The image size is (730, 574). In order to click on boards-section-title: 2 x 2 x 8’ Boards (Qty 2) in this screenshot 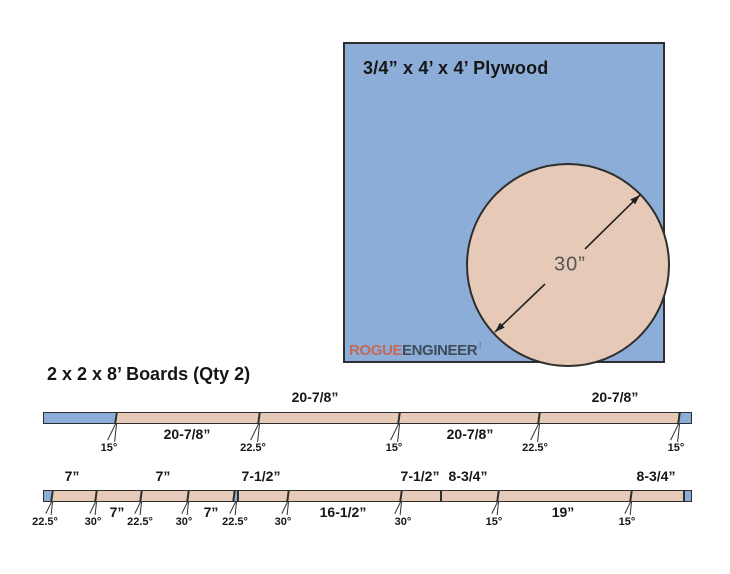, I will do `click(149, 374)`.